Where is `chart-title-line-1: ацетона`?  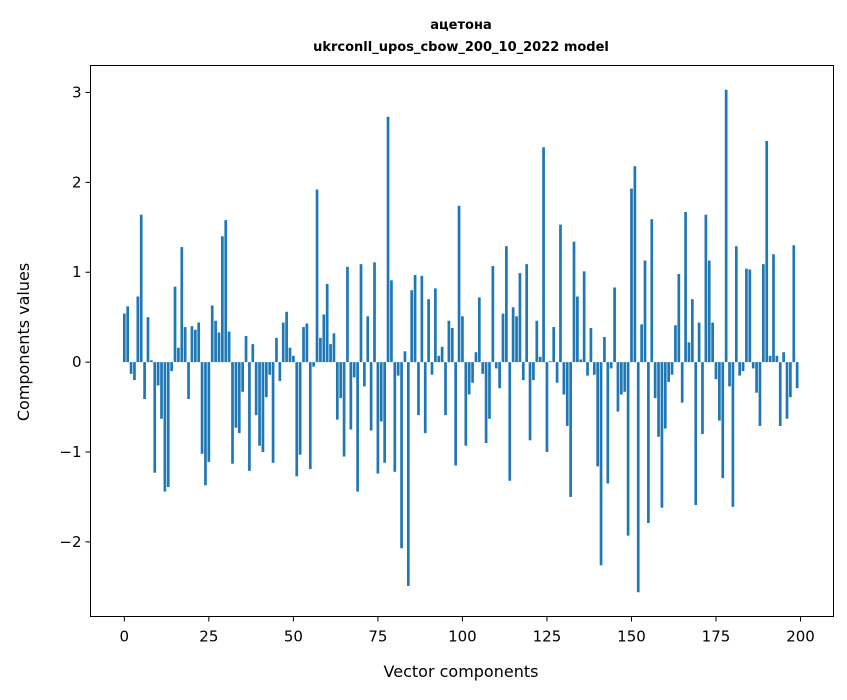
chart-title-line-1: ацетона is located at coordinates (460, 25).